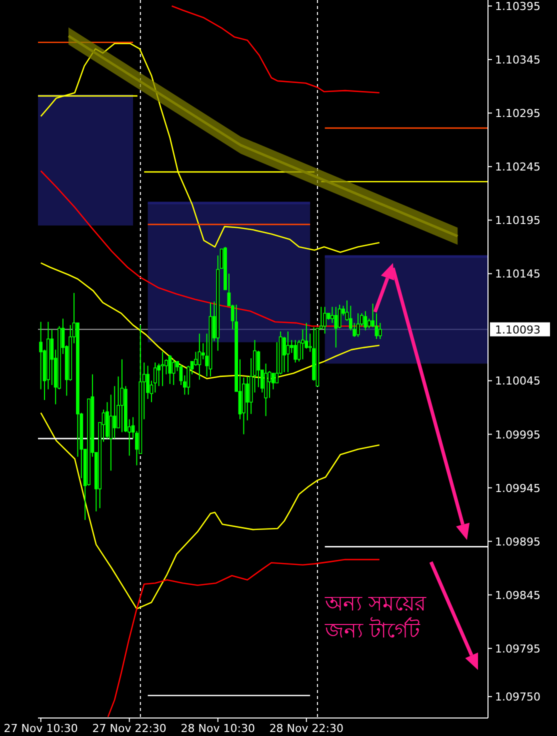 The height and width of the screenshot is (736, 557). I want to click on y-tick-label: 1.10245, so click(517, 167).